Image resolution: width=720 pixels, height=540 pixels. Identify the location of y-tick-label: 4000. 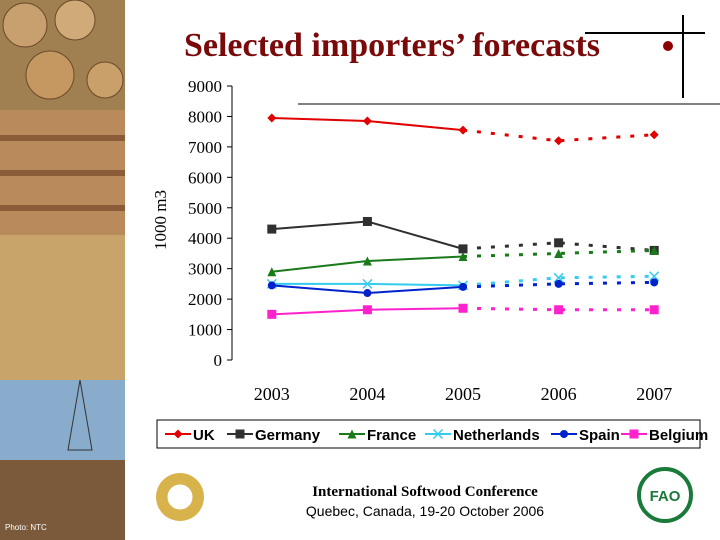
(205, 238).